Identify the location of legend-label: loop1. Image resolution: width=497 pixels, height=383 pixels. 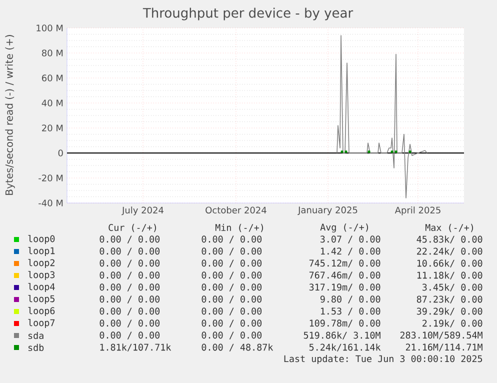
(41, 251).